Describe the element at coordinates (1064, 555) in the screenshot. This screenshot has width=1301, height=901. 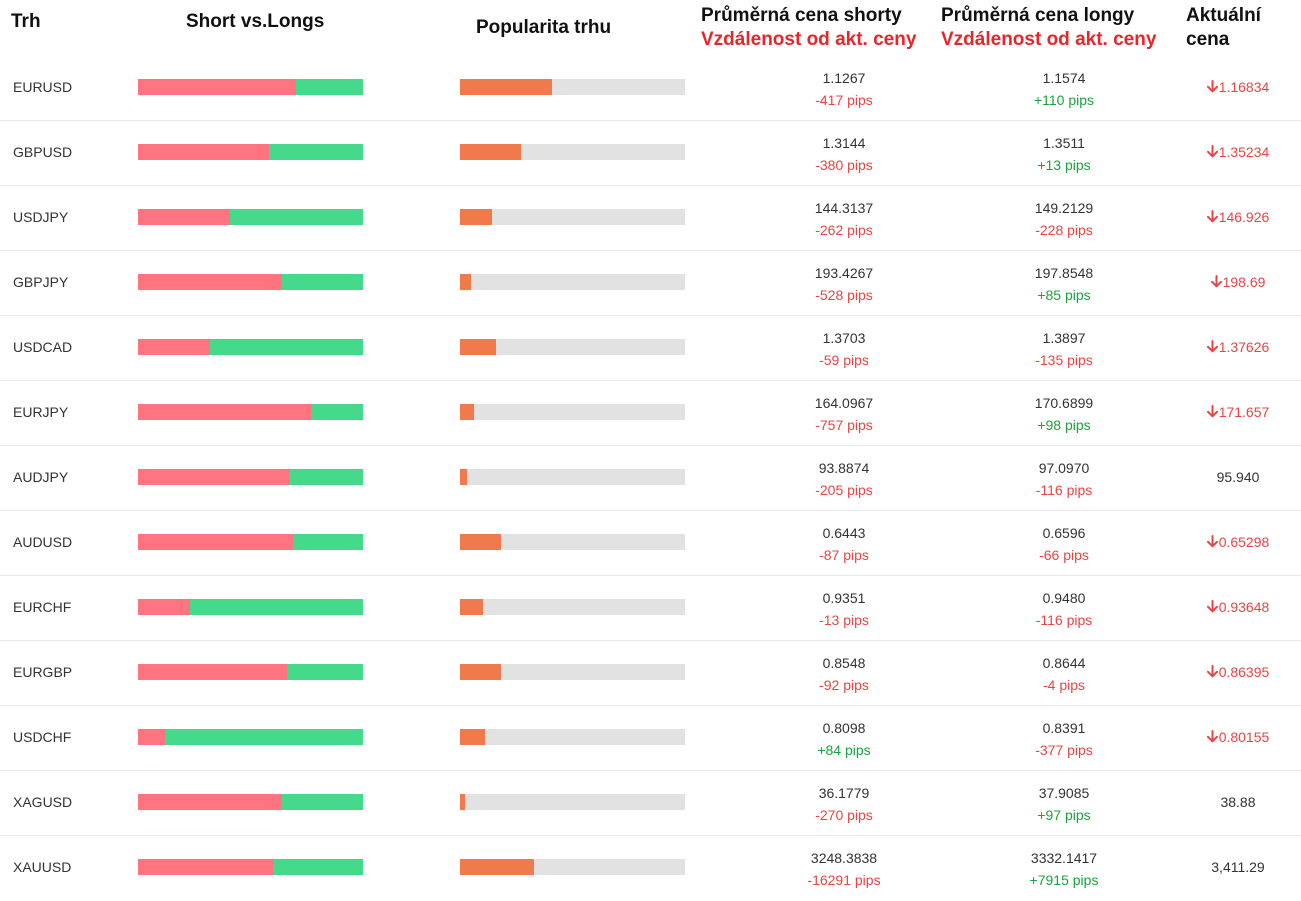
I see `avg-long-pips: -66 pips` at that location.